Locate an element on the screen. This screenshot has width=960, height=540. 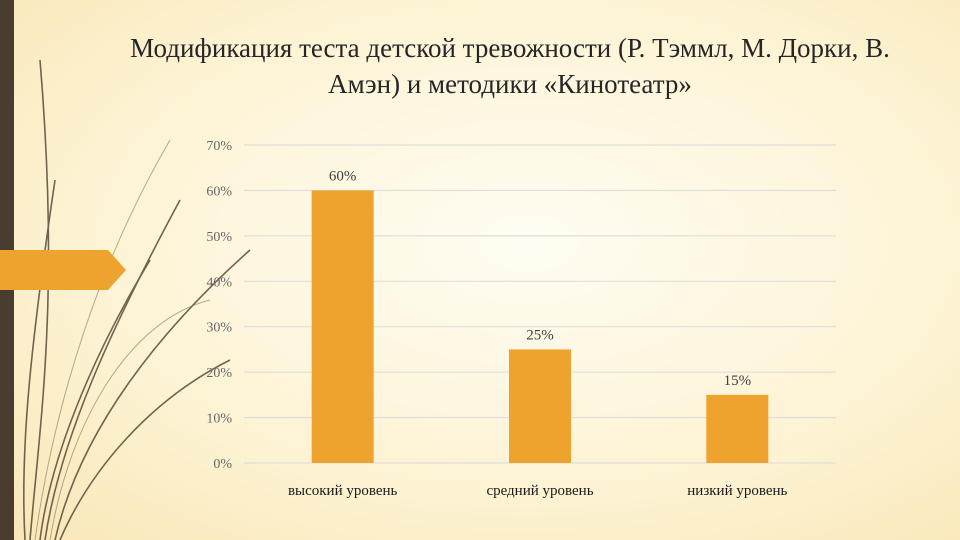
accent-tab is located at coordinates (63, 270).